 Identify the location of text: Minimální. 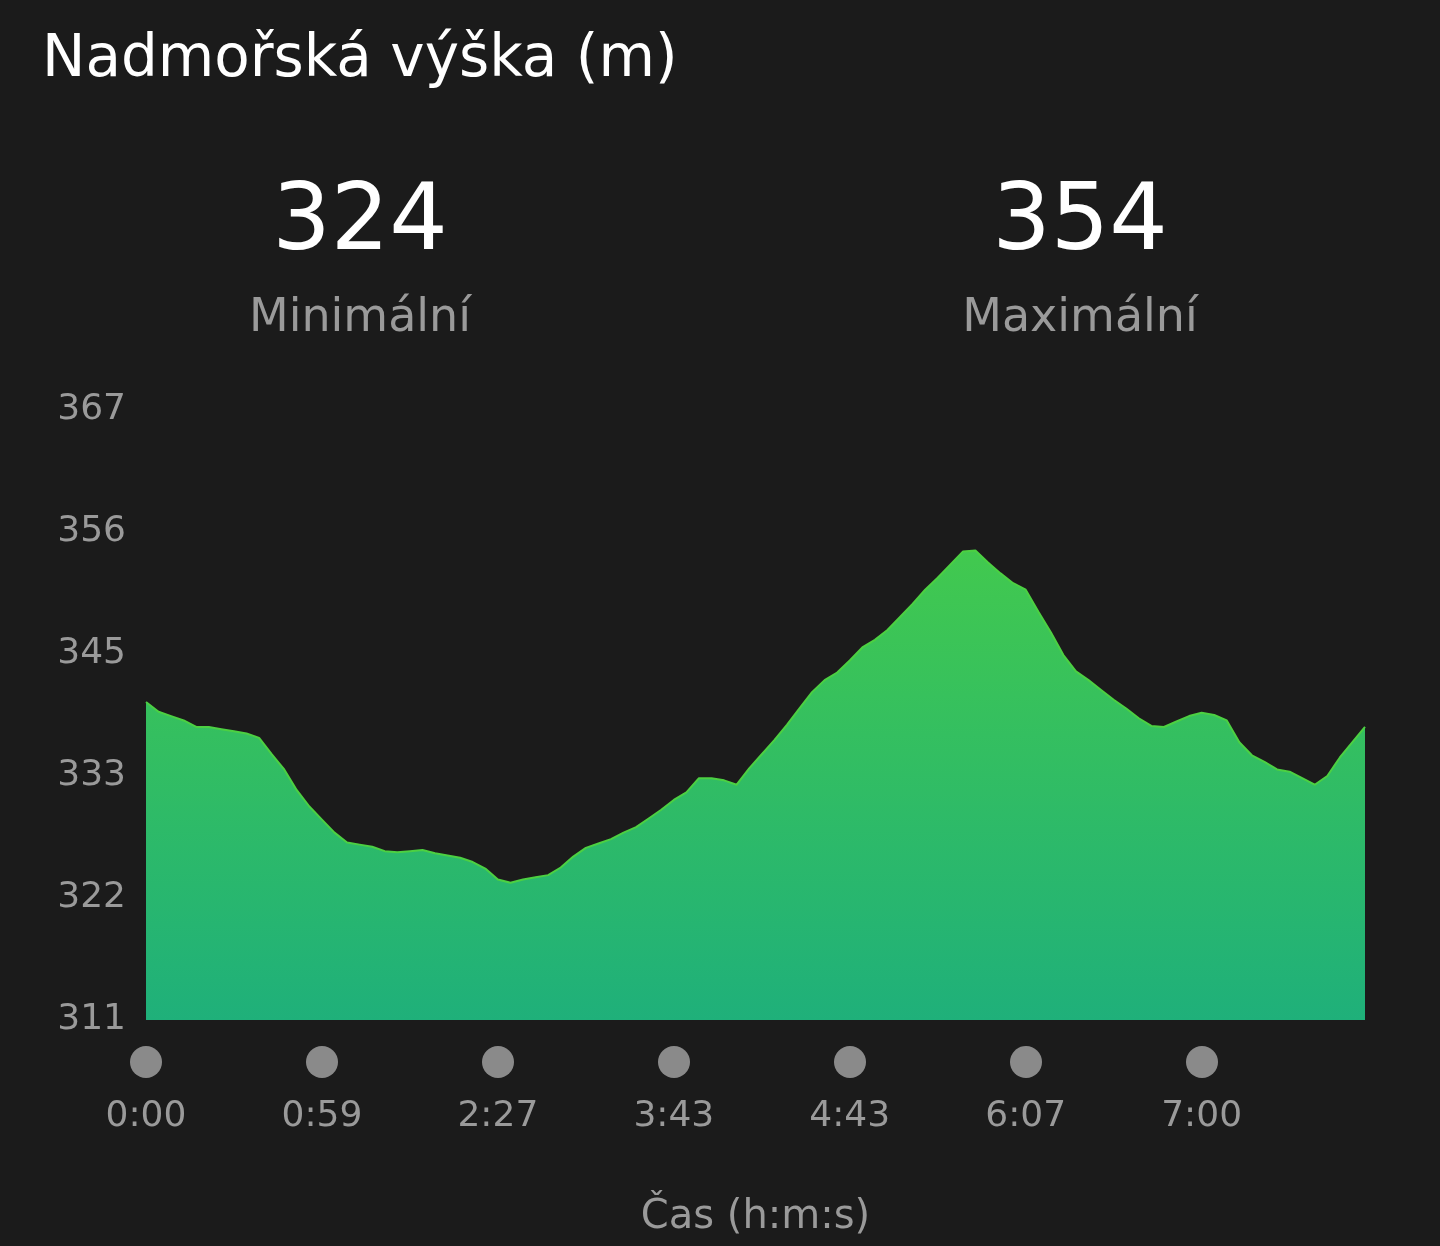
(360, 315).